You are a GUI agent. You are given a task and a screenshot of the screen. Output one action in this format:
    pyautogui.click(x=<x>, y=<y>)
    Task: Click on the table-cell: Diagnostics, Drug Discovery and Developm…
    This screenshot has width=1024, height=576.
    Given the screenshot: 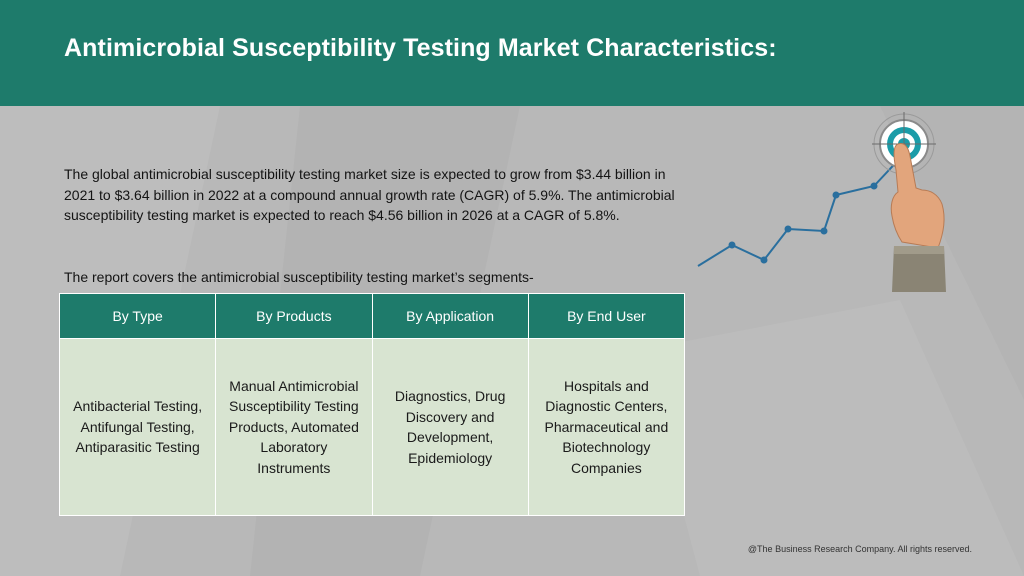 What is the action you would take?
    pyautogui.click(x=450, y=427)
    